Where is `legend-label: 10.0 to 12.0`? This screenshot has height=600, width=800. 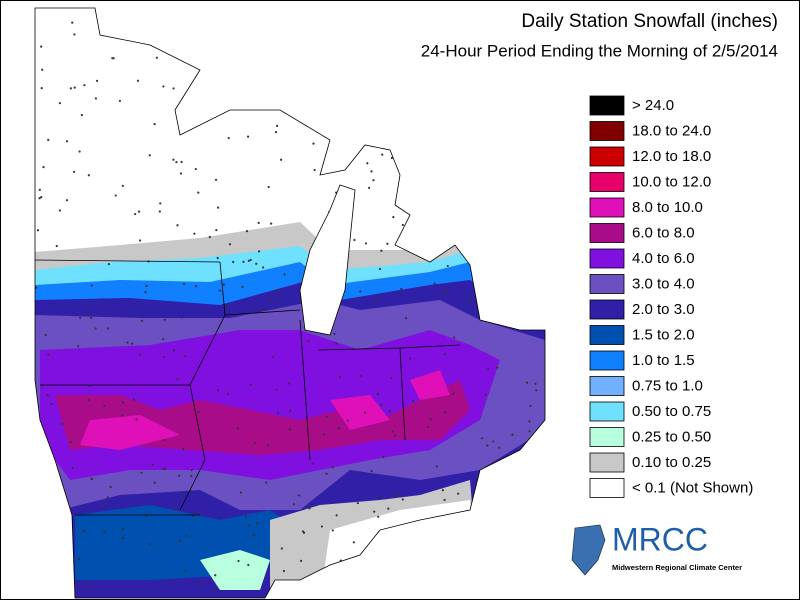 legend-label: 10.0 to 12.0 is located at coordinates (671, 181).